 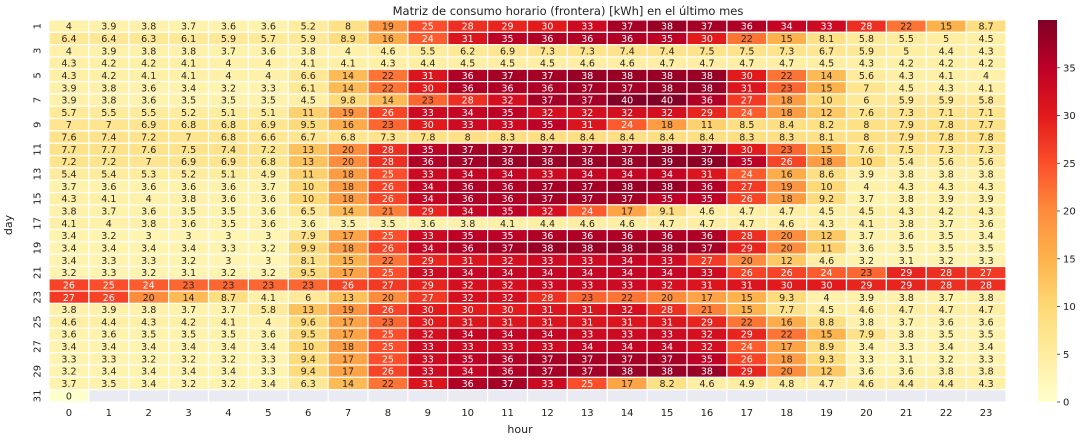 What do you see at coordinates (786, 224) in the screenshot?
I see `heatmap-cell-value: 4.6` at bounding box center [786, 224].